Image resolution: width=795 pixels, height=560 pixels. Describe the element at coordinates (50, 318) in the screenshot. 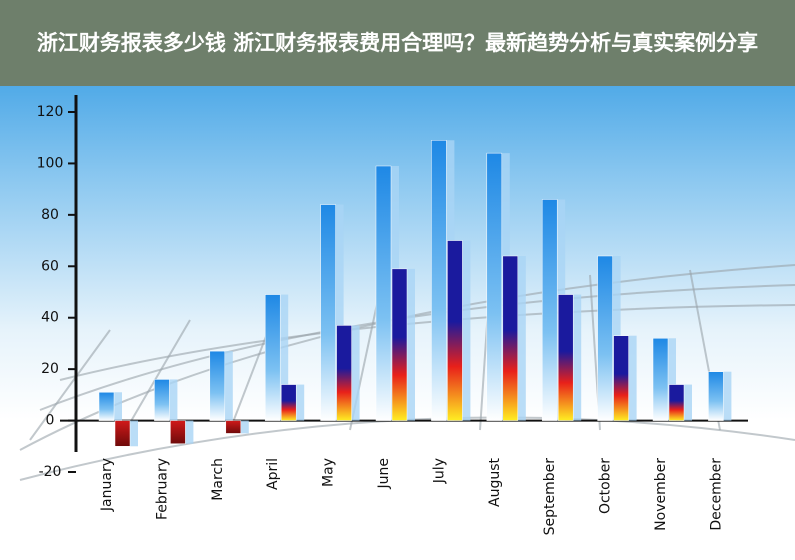

I see `y-tick-label: 40` at that location.